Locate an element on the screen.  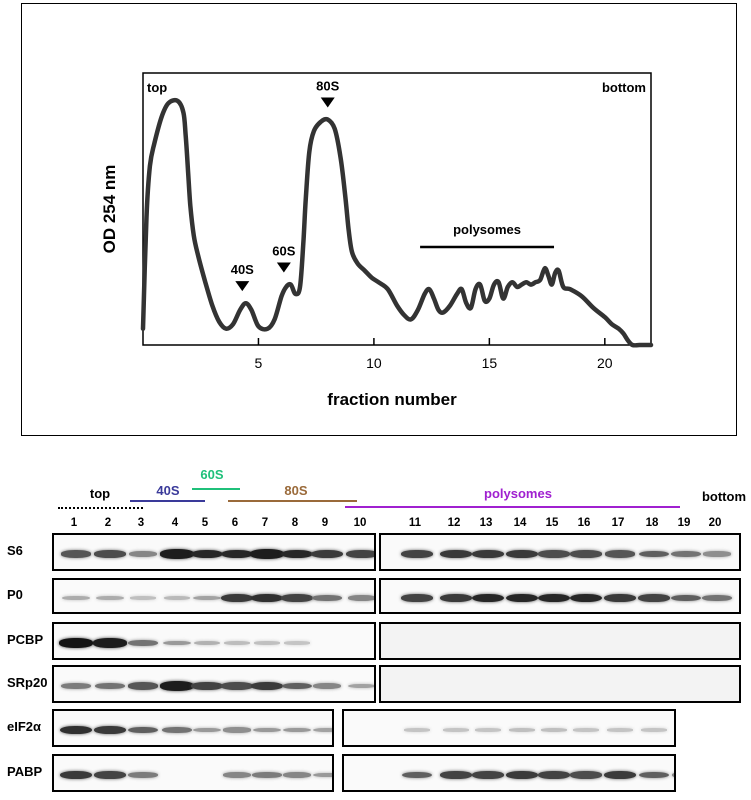
fraction-range-label: polysomes is located at coordinates (518, 493).